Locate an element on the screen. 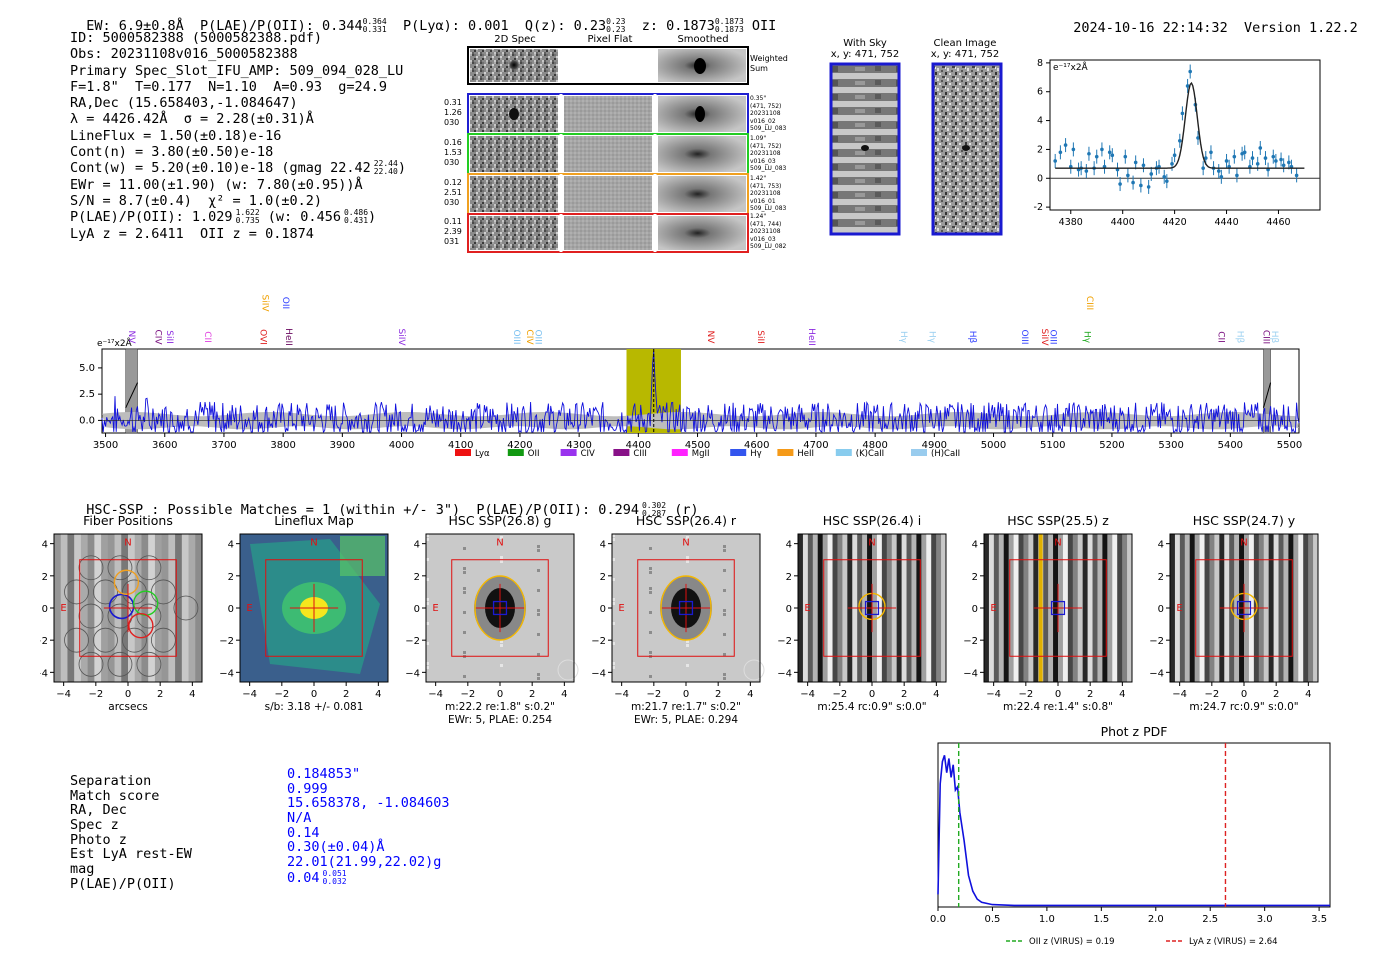  hsc-ytick-label-0-1: 2 is located at coordinates (45, 577).